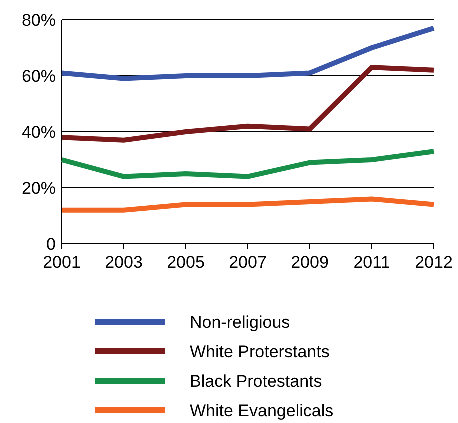 This screenshot has width=458, height=423. I want to click on y-tick-label: 0, so click(51, 244).